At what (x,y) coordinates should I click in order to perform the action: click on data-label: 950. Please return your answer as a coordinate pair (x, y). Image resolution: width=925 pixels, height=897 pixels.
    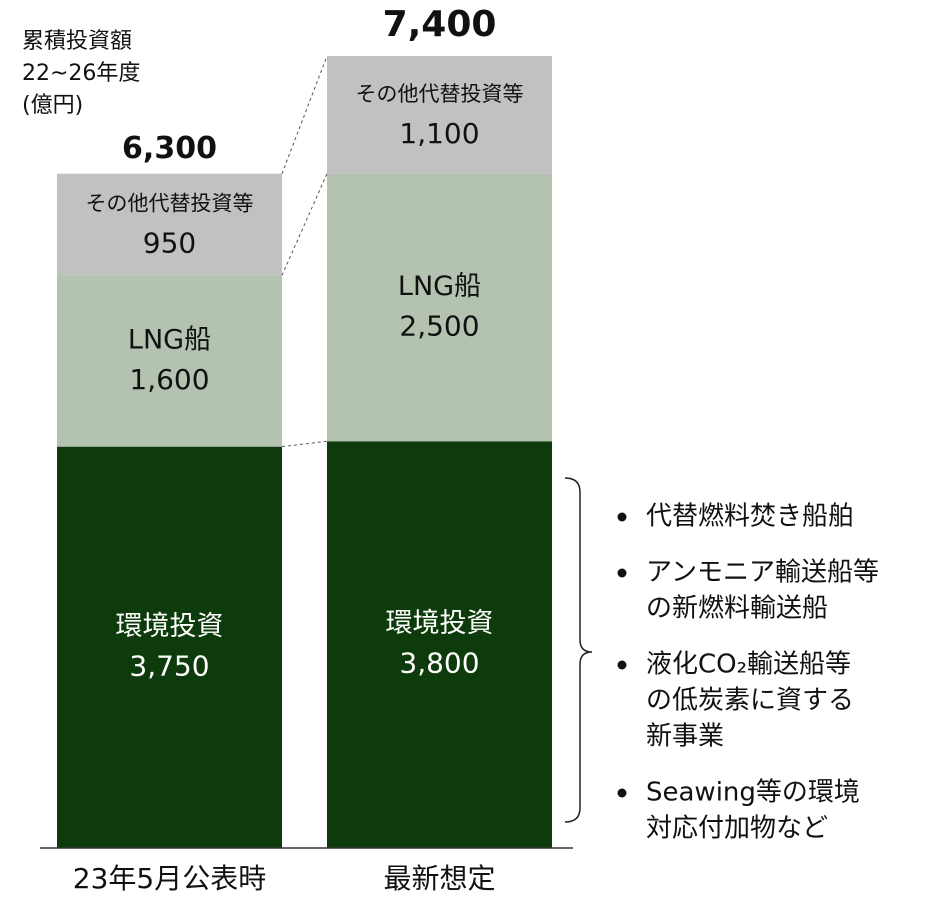
    Looking at the image, I should click on (169, 243).